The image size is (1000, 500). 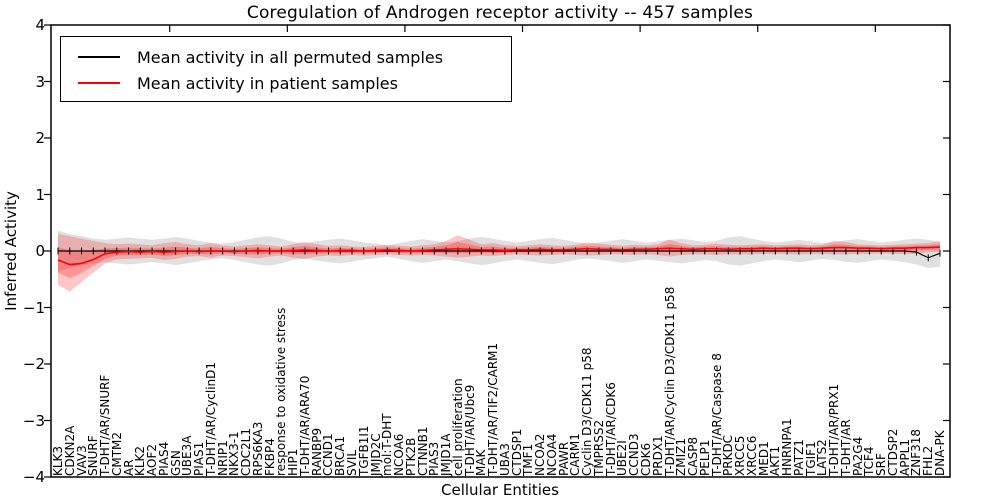 What do you see at coordinates (40, 138) in the screenshot?
I see `y-tick-label: 2` at bounding box center [40, 138].